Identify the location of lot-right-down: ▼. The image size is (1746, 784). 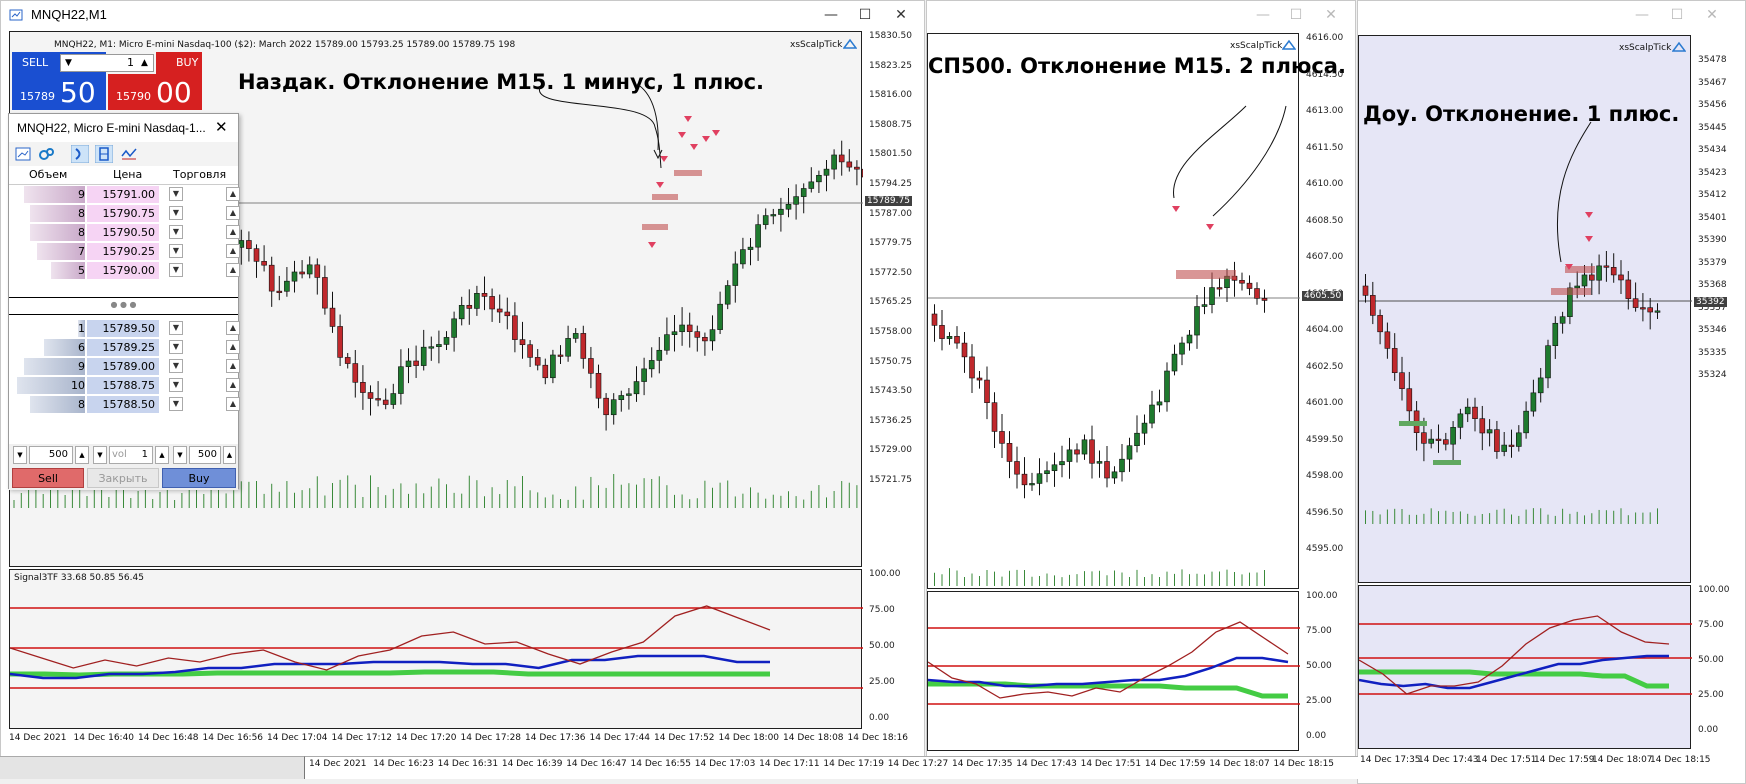
(180, 455).